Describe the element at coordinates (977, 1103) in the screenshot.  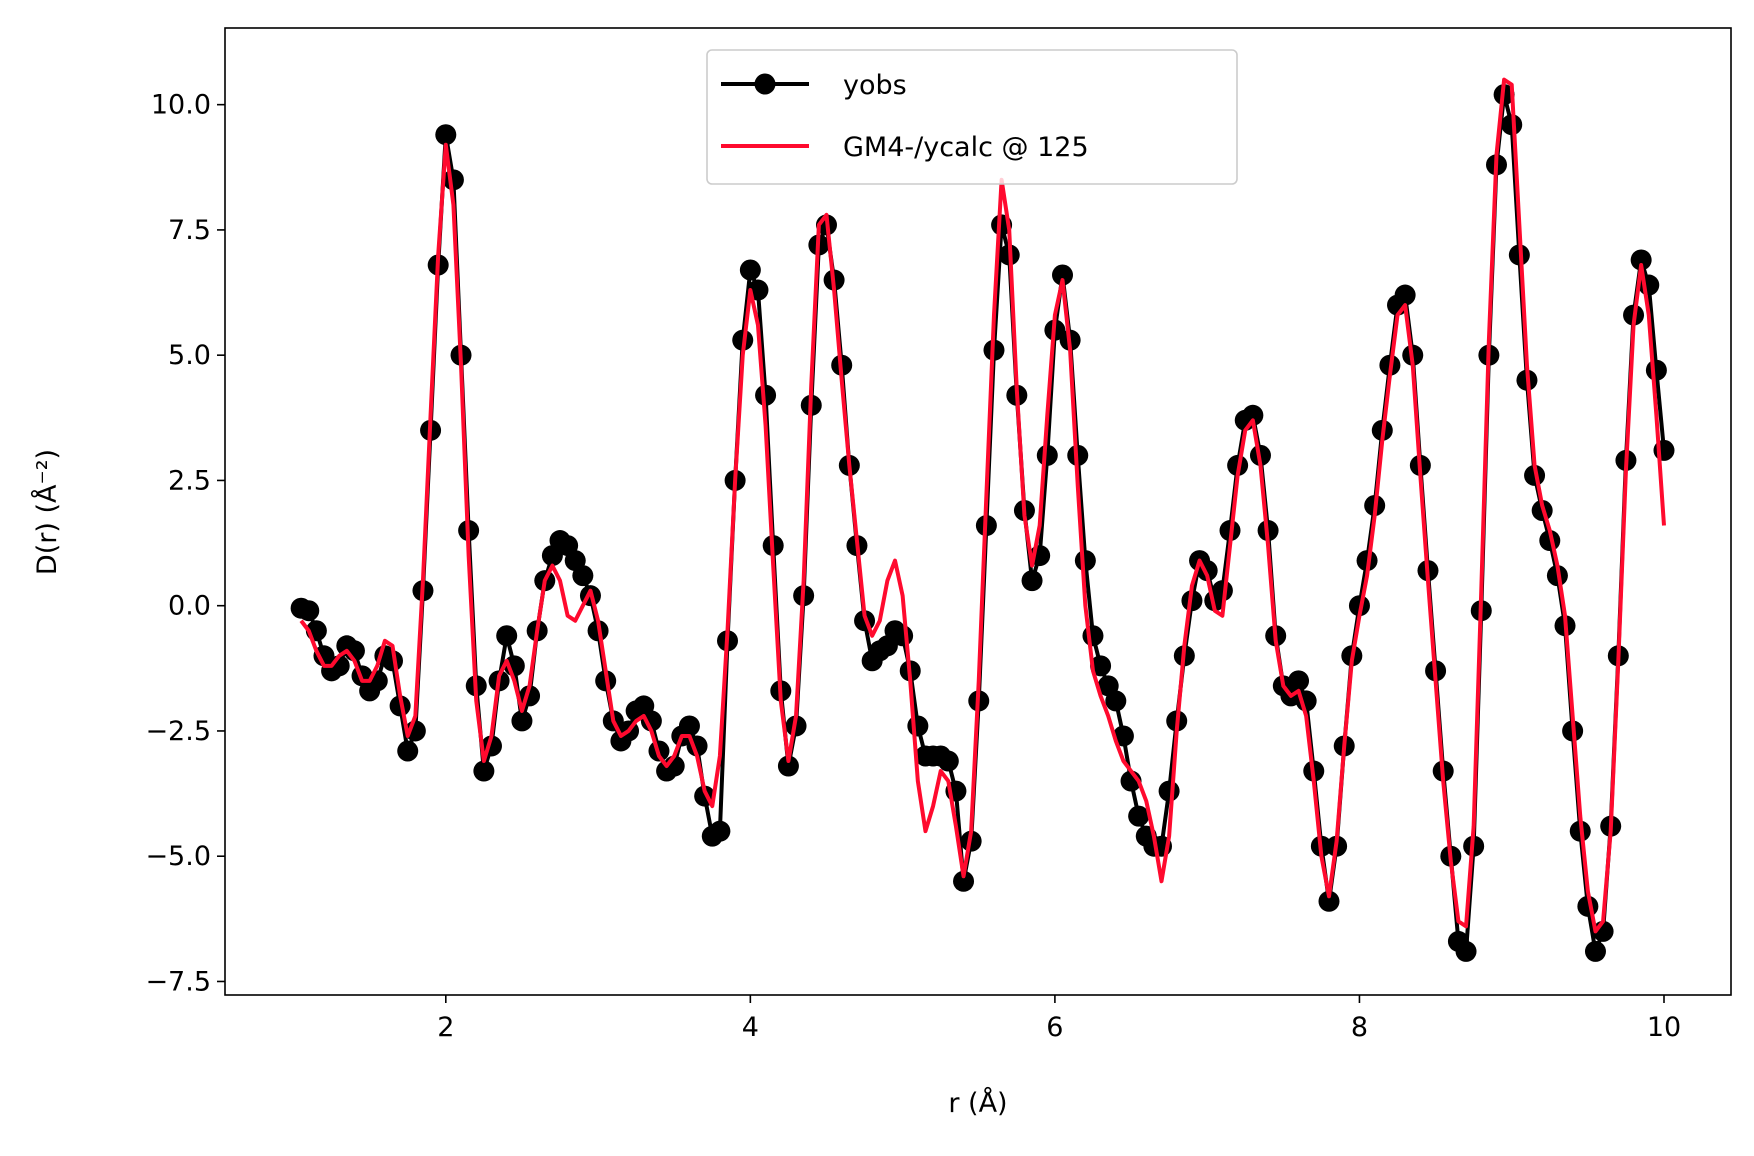
I see `x-axis-label: r (Å)` at that location.